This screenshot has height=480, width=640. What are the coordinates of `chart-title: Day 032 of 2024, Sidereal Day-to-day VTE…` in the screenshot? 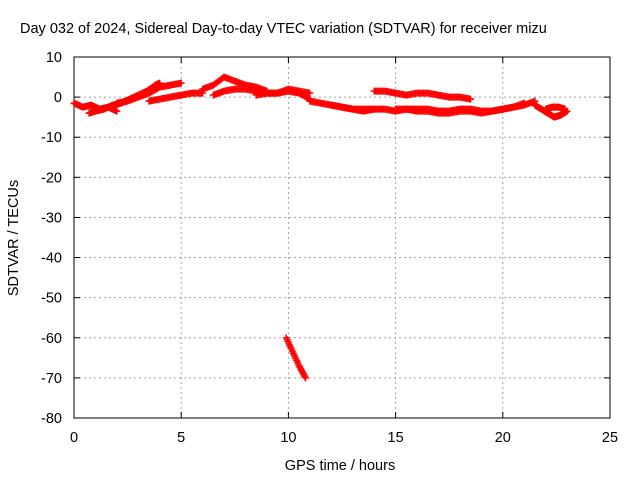 It's located at (283, 29).